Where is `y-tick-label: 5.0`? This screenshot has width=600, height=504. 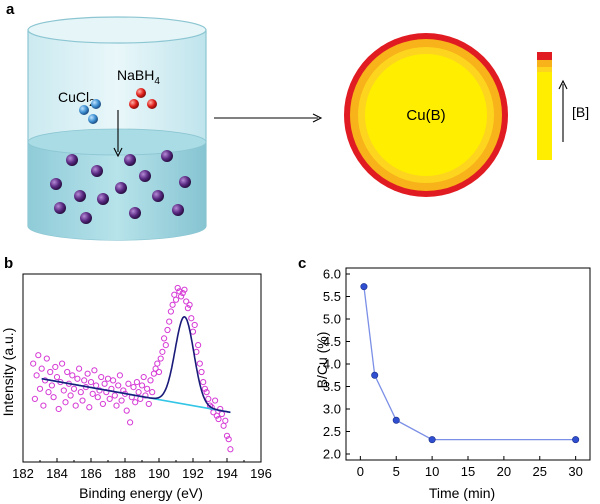
y-tick-label: 5.0 is located at coordinates (332, 319).